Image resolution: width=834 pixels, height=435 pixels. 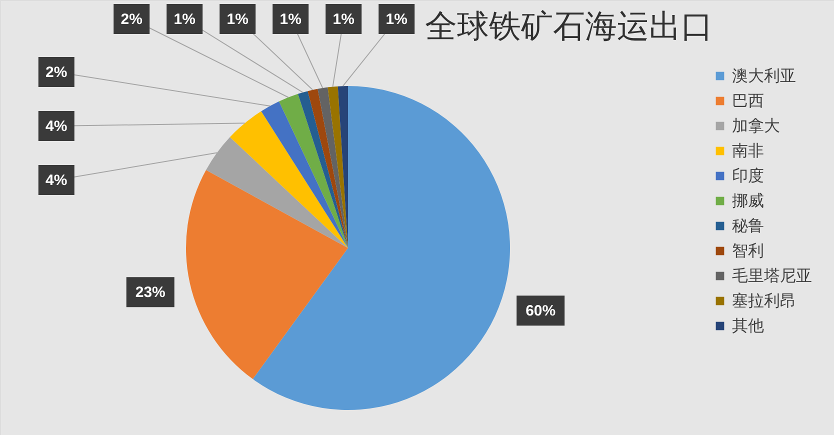 What do you see at coordinates (748, 176) in the screenshot?
I see `legend-label: 印度` at bounding box center [748, 176].